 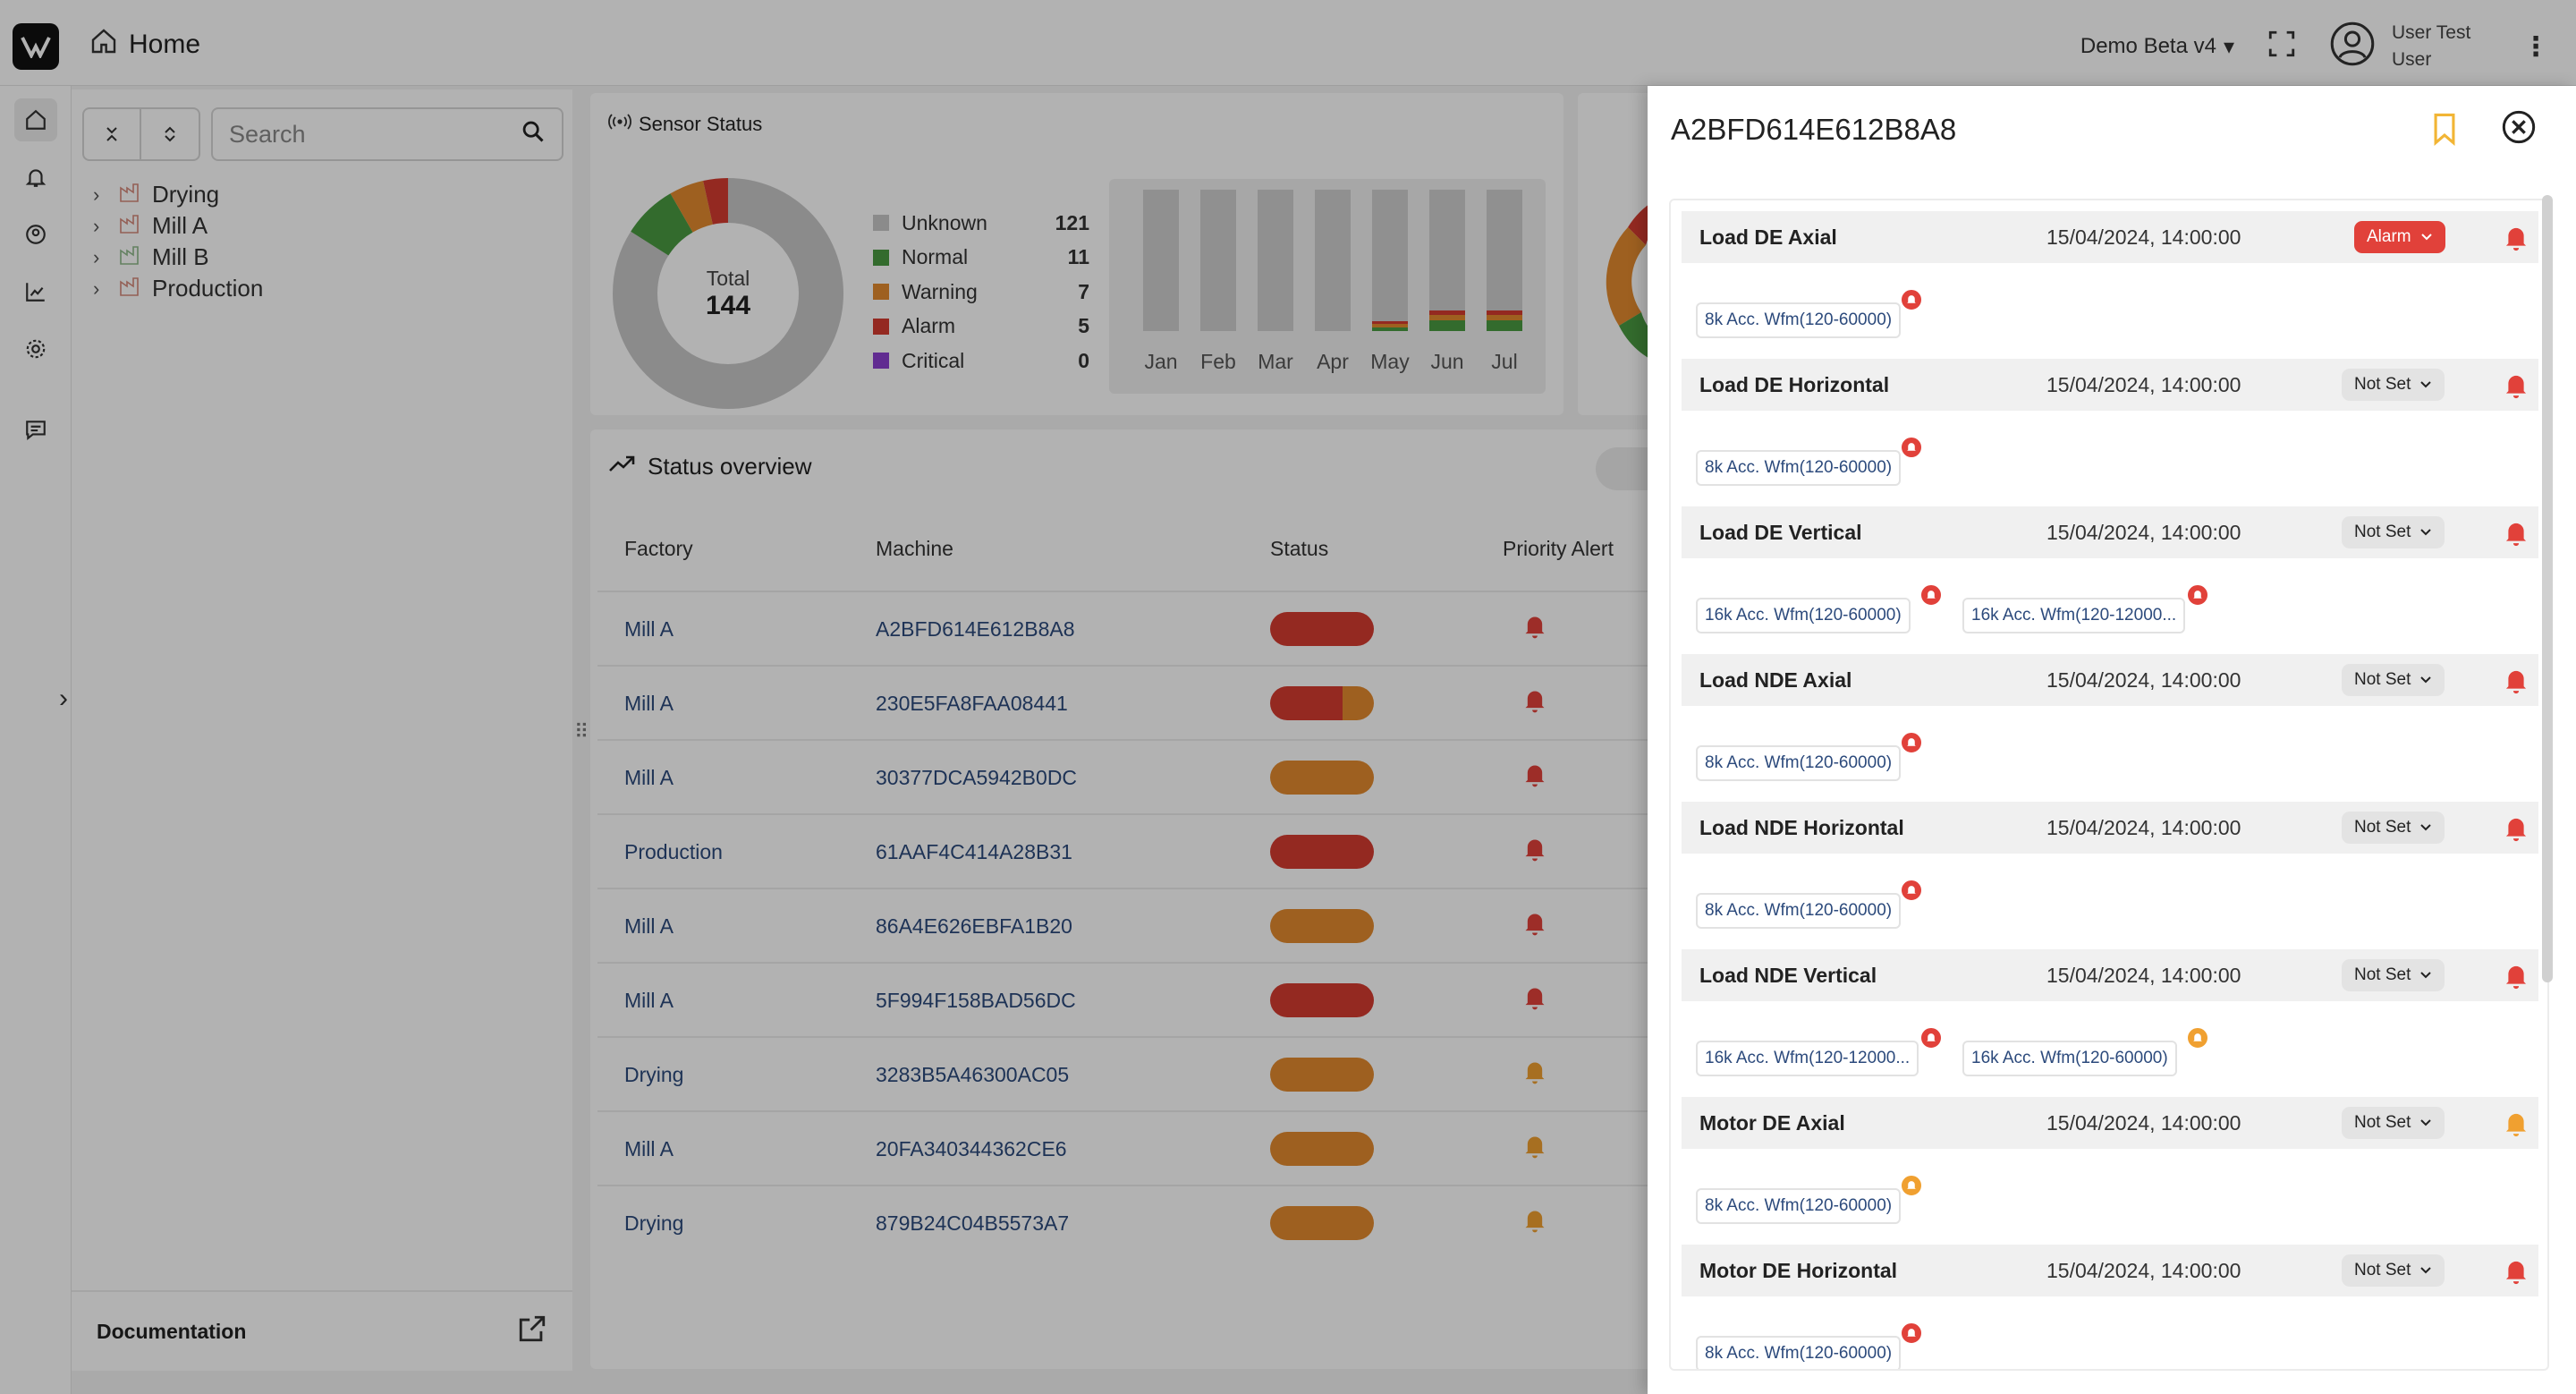 I want to click on legend-item: Alarm 5, so click(x=981, y=327).